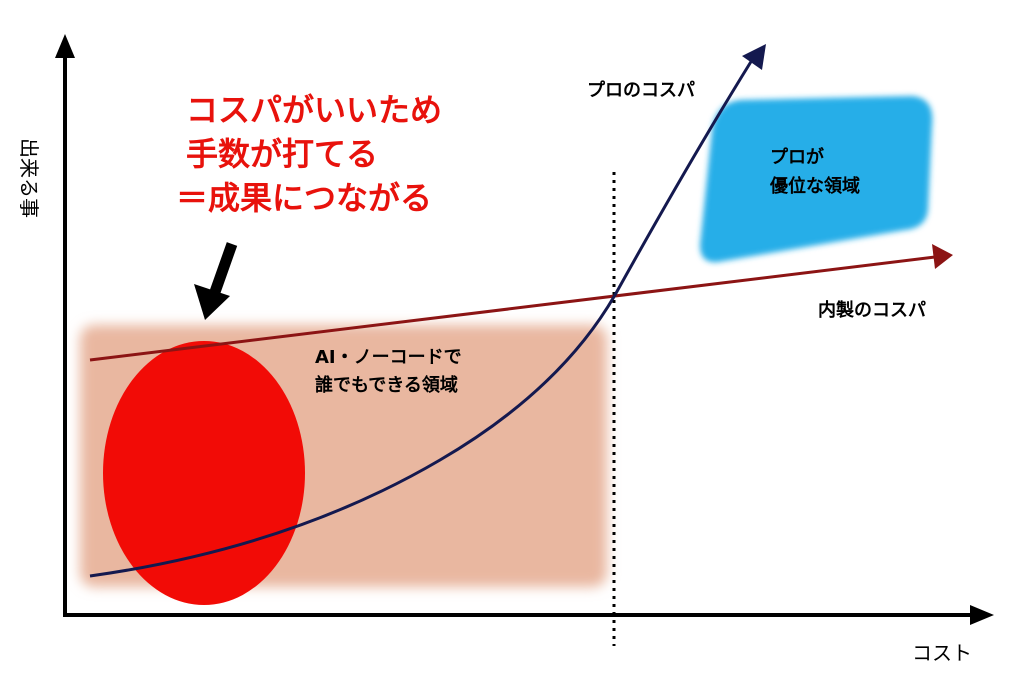 Image resolution: width=1024 pixels, height=694 pixels. What do you see at coordinates (216, 281) in the screenshot?
I see `callout-pointer-arrow` at bounding box center [216, 281].